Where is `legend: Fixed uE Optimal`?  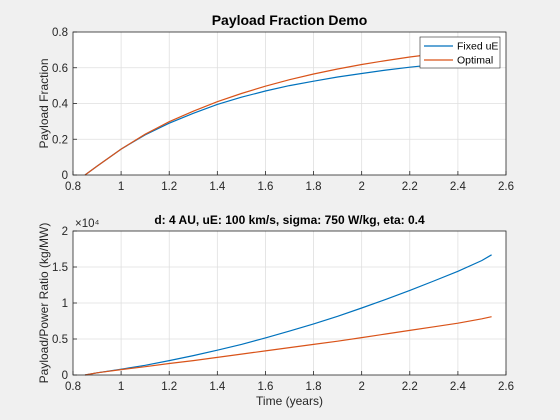 legend: Fixed uE Optimal is located at coordinates (460, 52).